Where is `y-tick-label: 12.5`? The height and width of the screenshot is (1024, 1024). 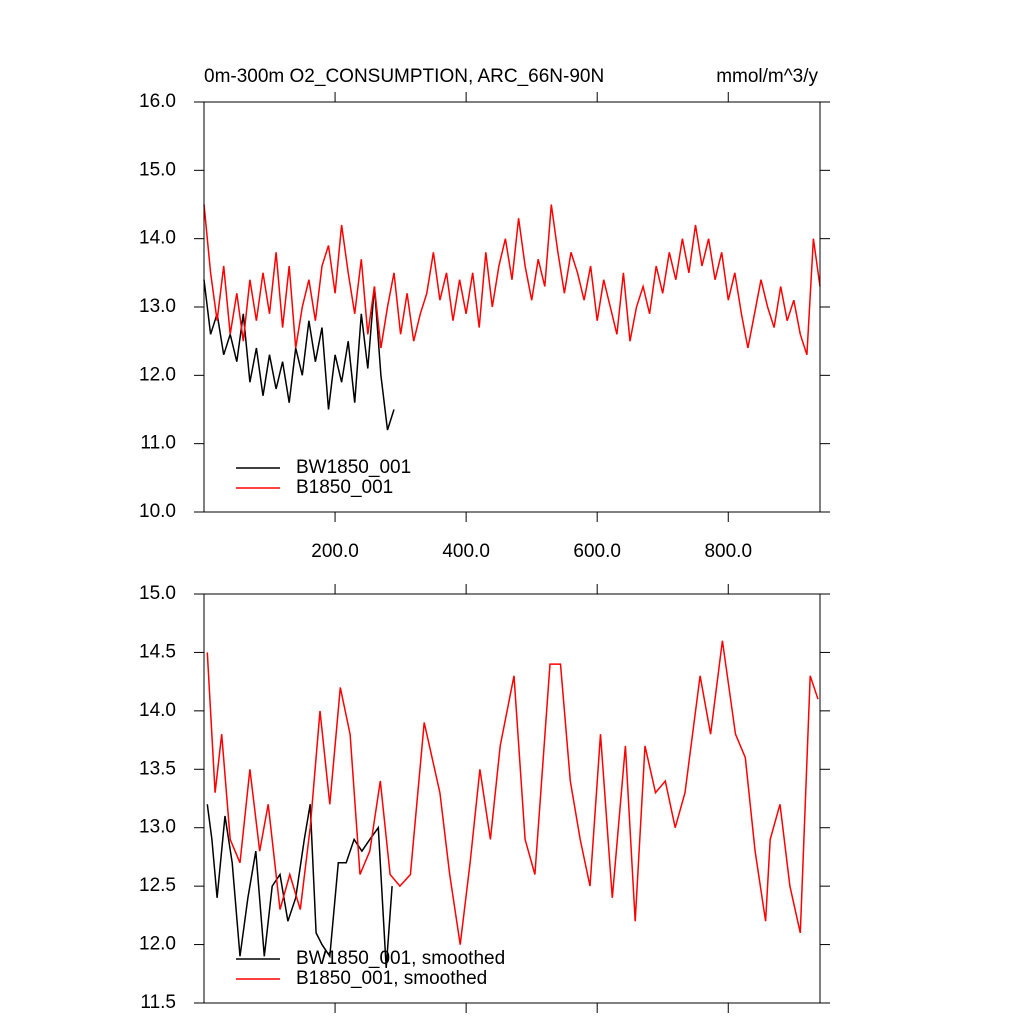
y-tick-label: 12.5 is located at coordinates (157, 885).